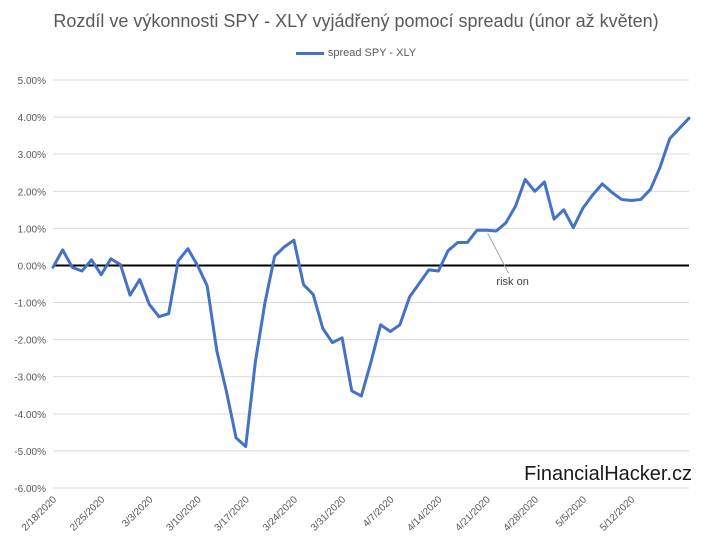 The image size is (712, 552). What do you see at coordinates (88, 514) in the screenshot?
I see `x-tick-label: 2/25/2020` at bounding box center [88, 514].